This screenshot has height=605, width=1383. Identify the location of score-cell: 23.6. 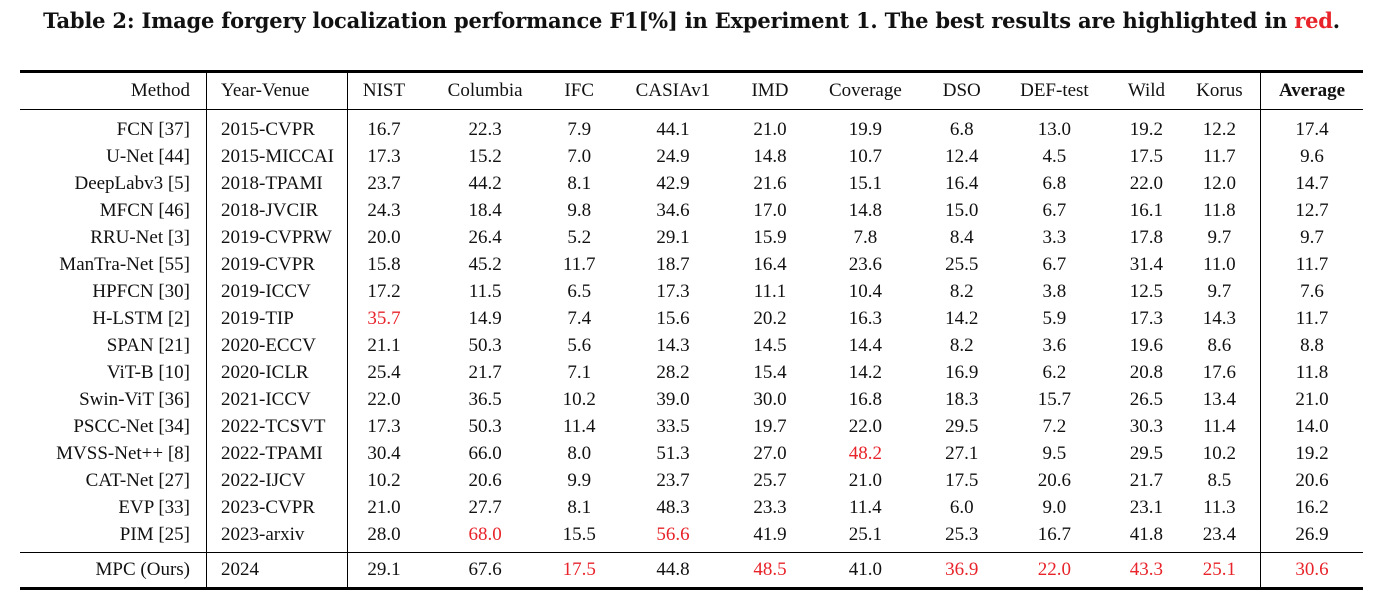
(865, 264).